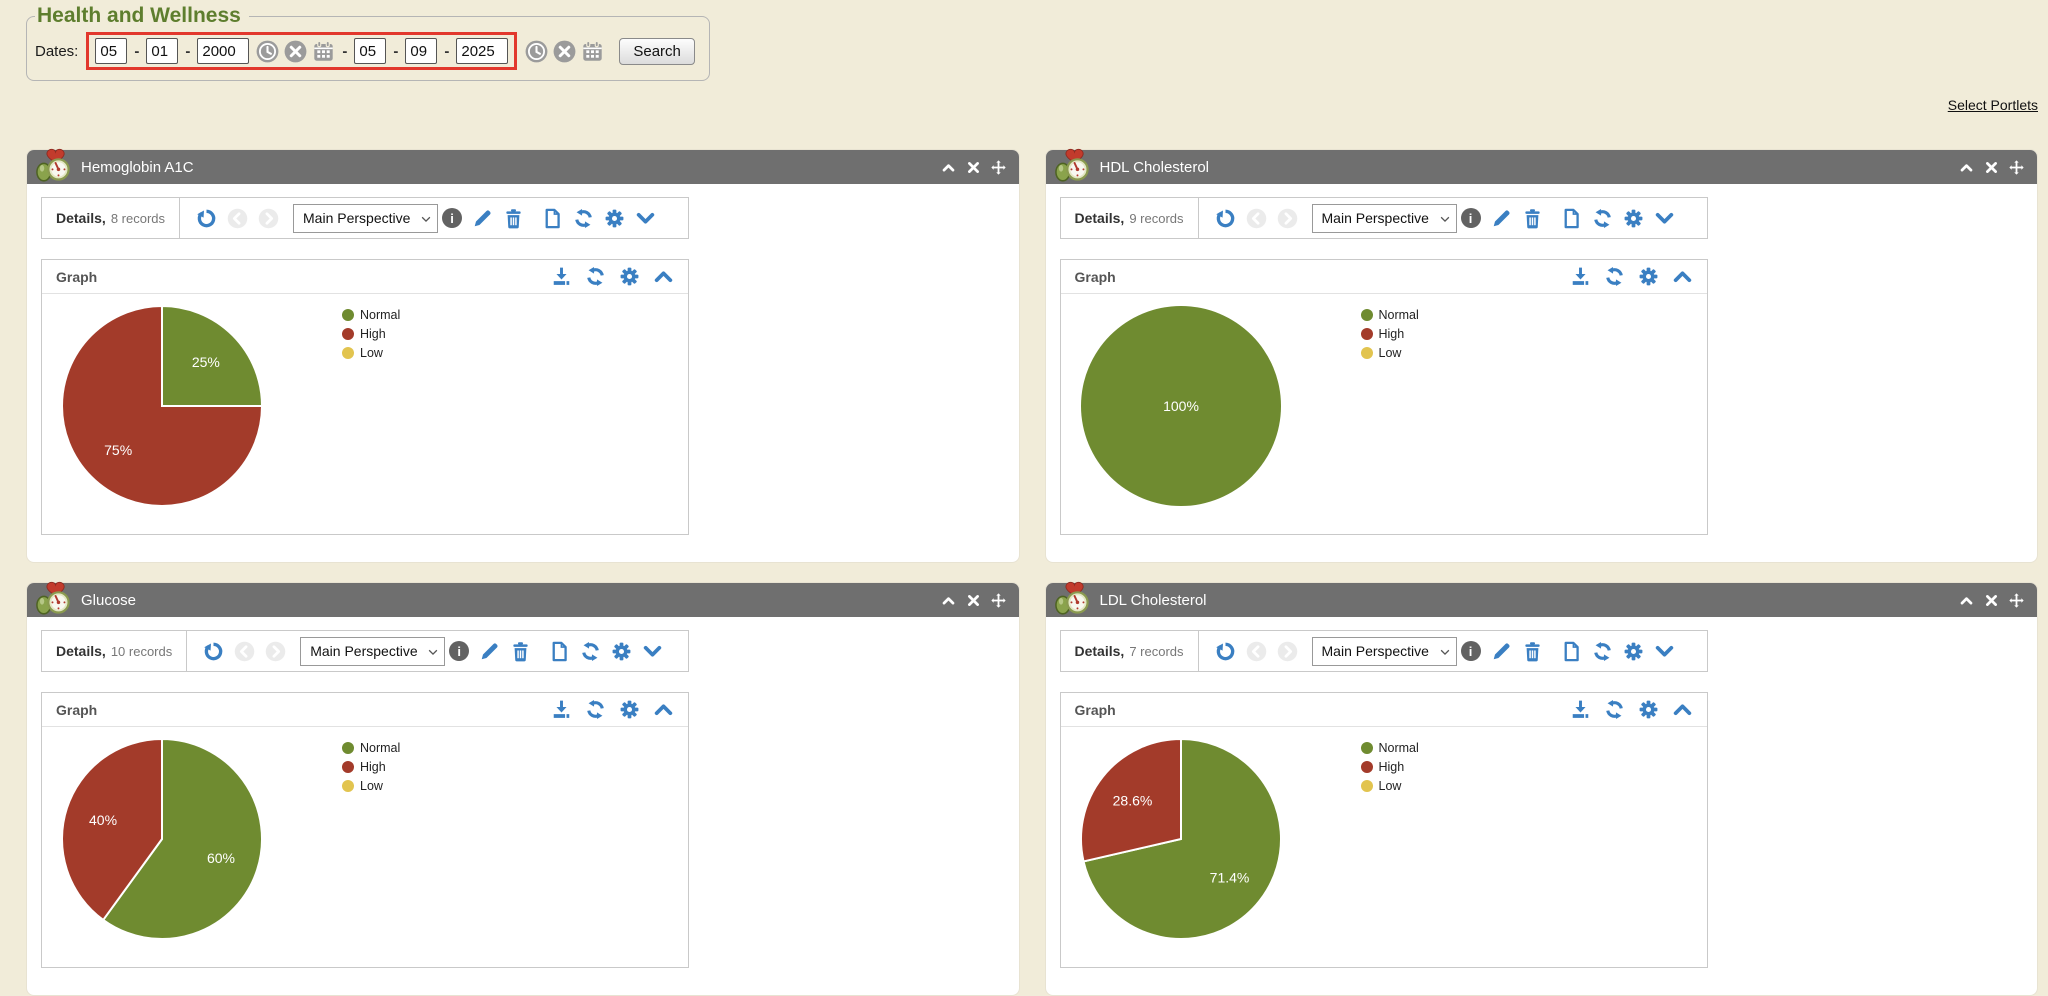 This screenshot has height=996, width=2048. What do you see at coordinates (657, 51) in the screenshot?
I see `search-button: Search` at bounding box center [657, 51].